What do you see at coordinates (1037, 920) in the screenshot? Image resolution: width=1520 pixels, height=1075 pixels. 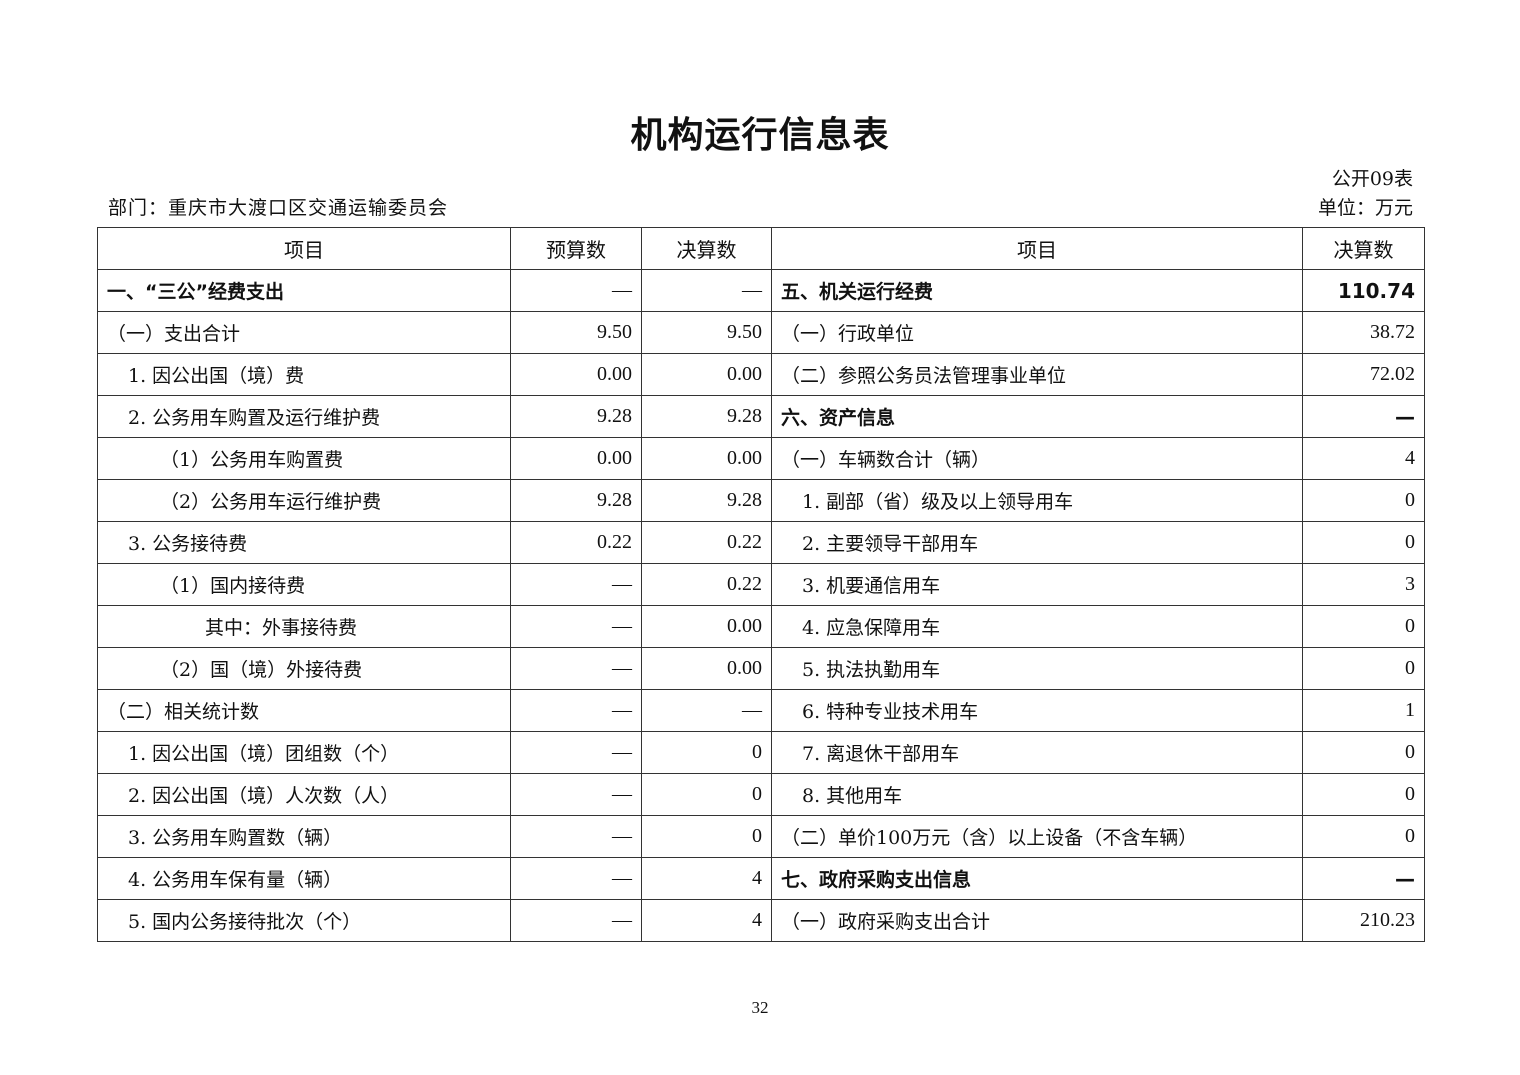 I see `row-item-right: （一）政府采购支出合计` at bounding box center [1037, 920].